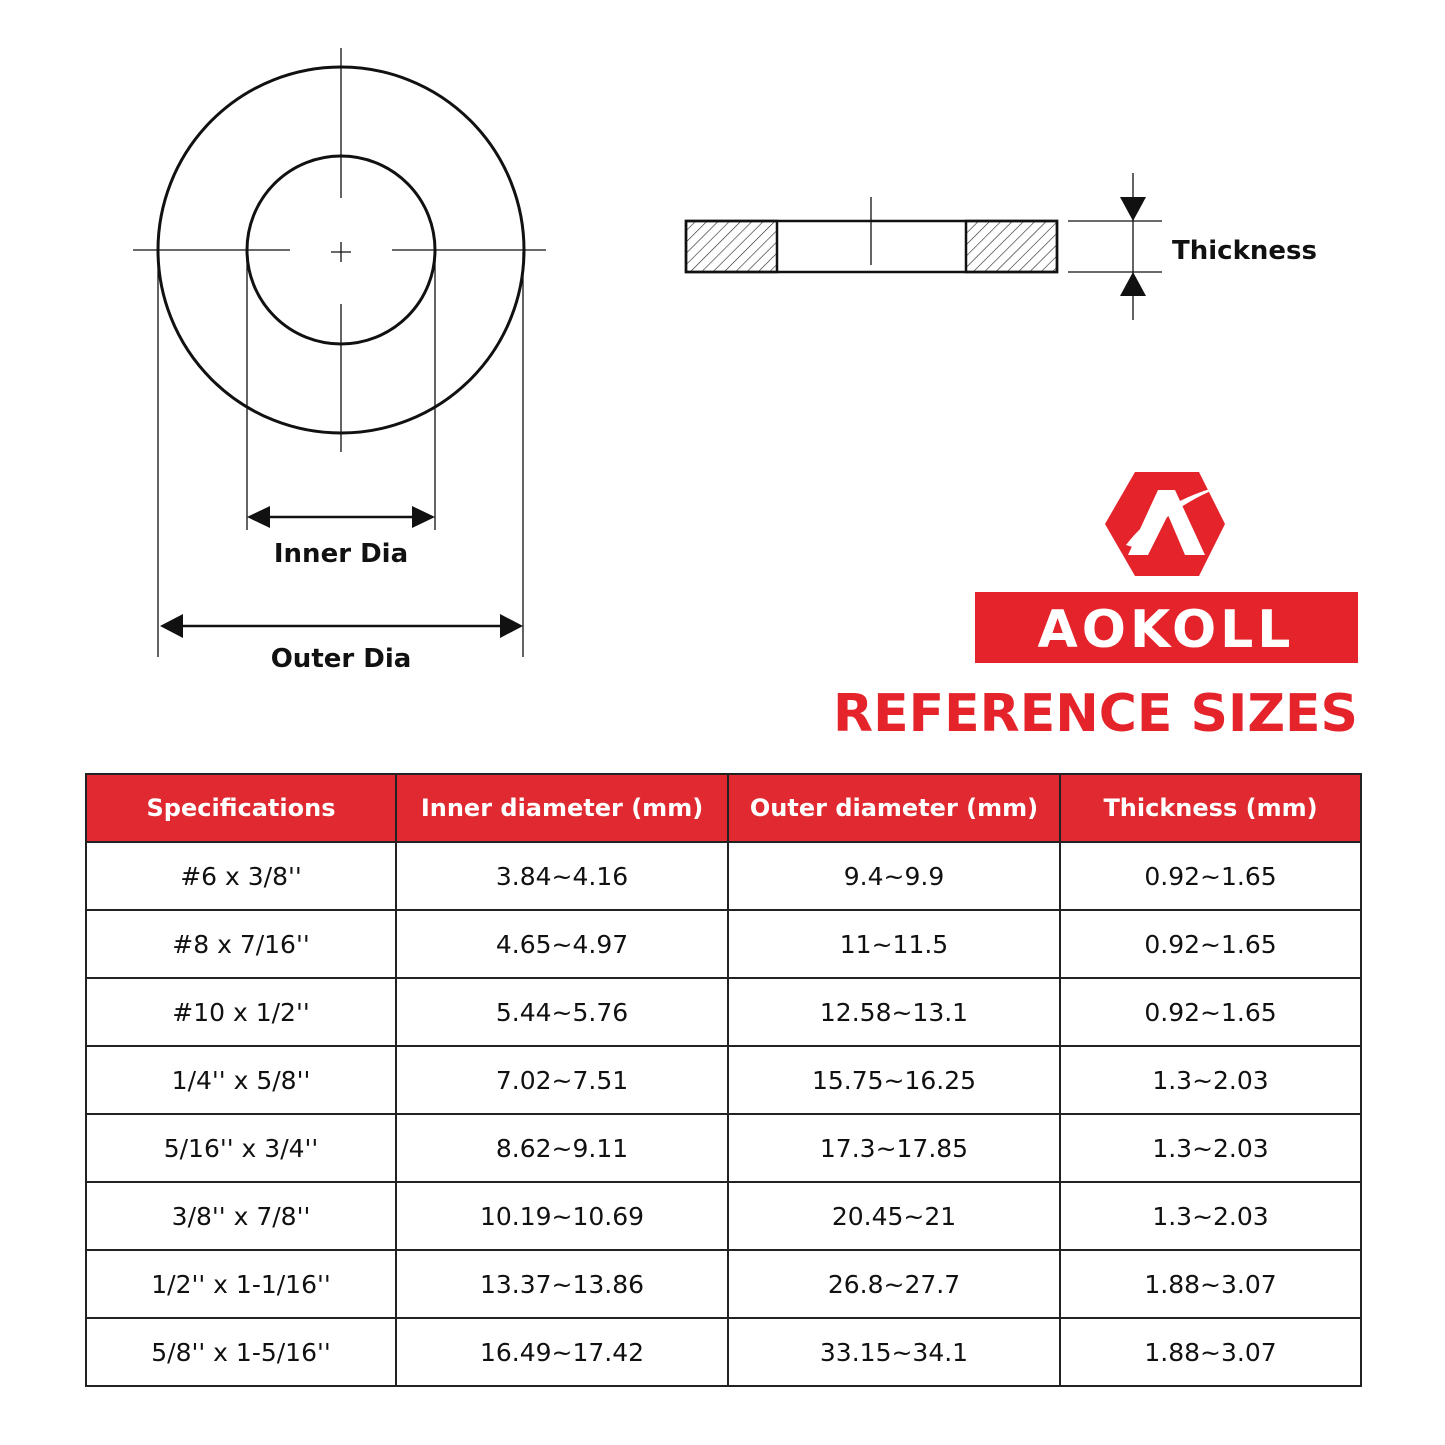  I want to click on outer-diameter-cell: 9.4~9.9, so click(894, 876).